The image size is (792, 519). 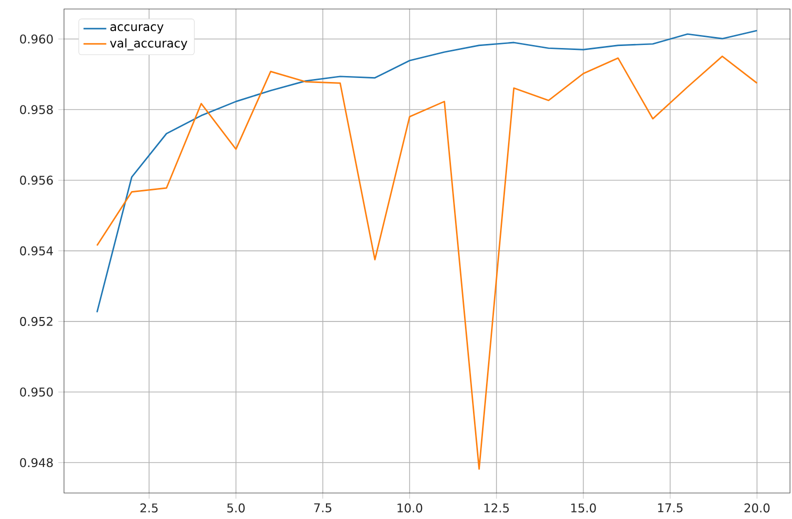 I want to click on x-tick-label: 15.0, so click(x=583, y=507).